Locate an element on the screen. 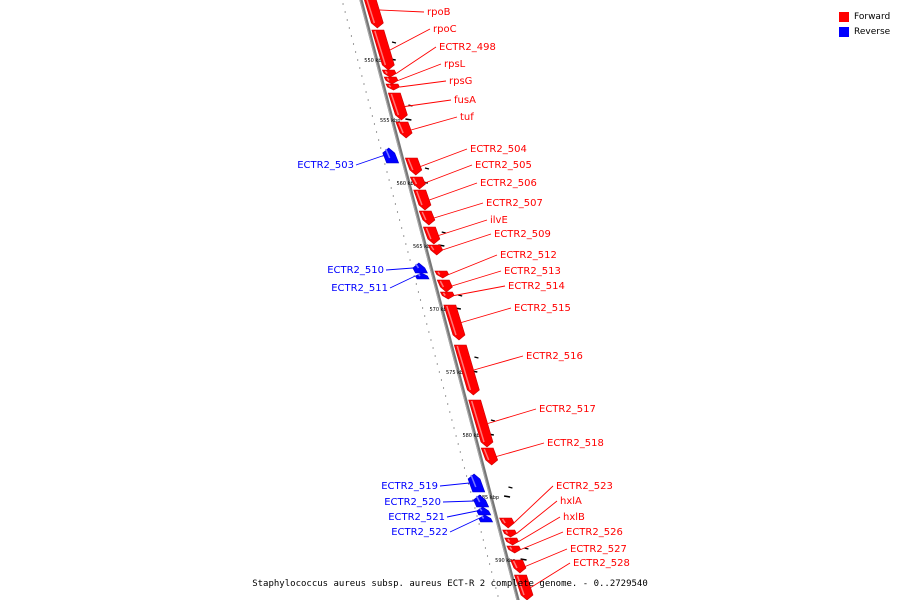  gene-ECTR2_523: ECTR2_523 is located at coordinates (556, 505).